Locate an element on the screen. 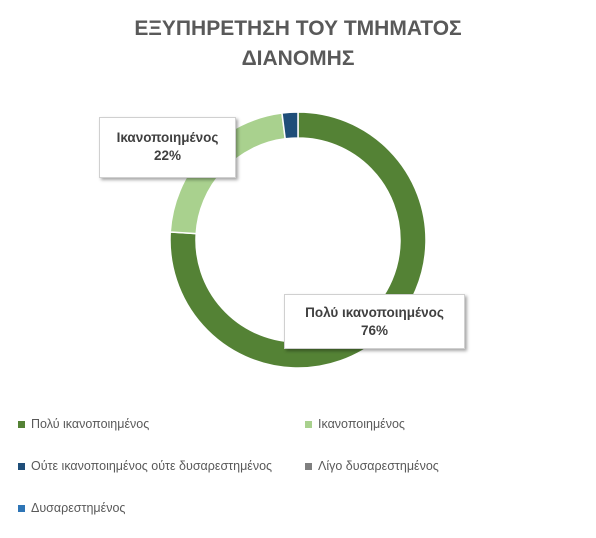 This screenshot has width=596, height=538. legend-item-oute: Ούτε ικανοποιημένος ούτε δυσαρεστημένος is located at coordinates (145, 466).